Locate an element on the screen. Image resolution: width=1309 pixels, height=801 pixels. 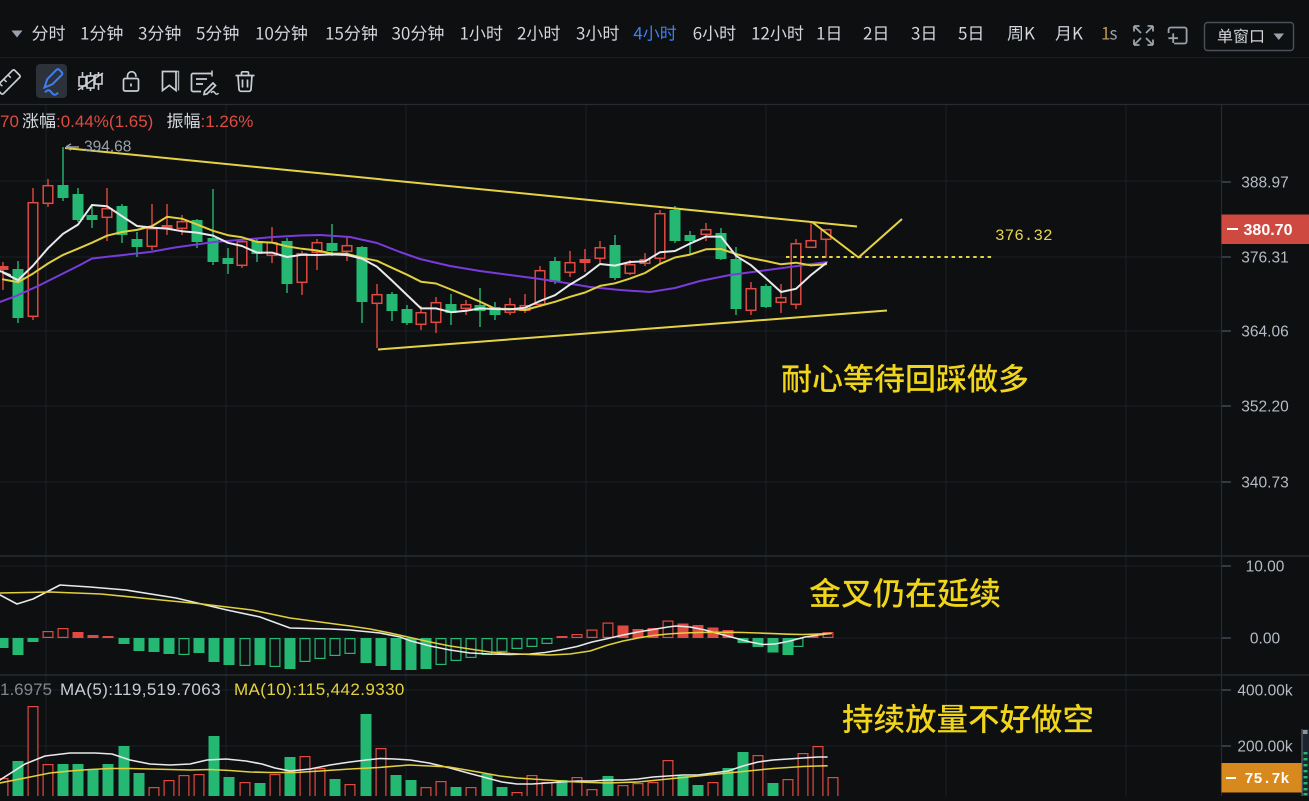
svg-text: 394.68 is located at coordinates (107, 147).